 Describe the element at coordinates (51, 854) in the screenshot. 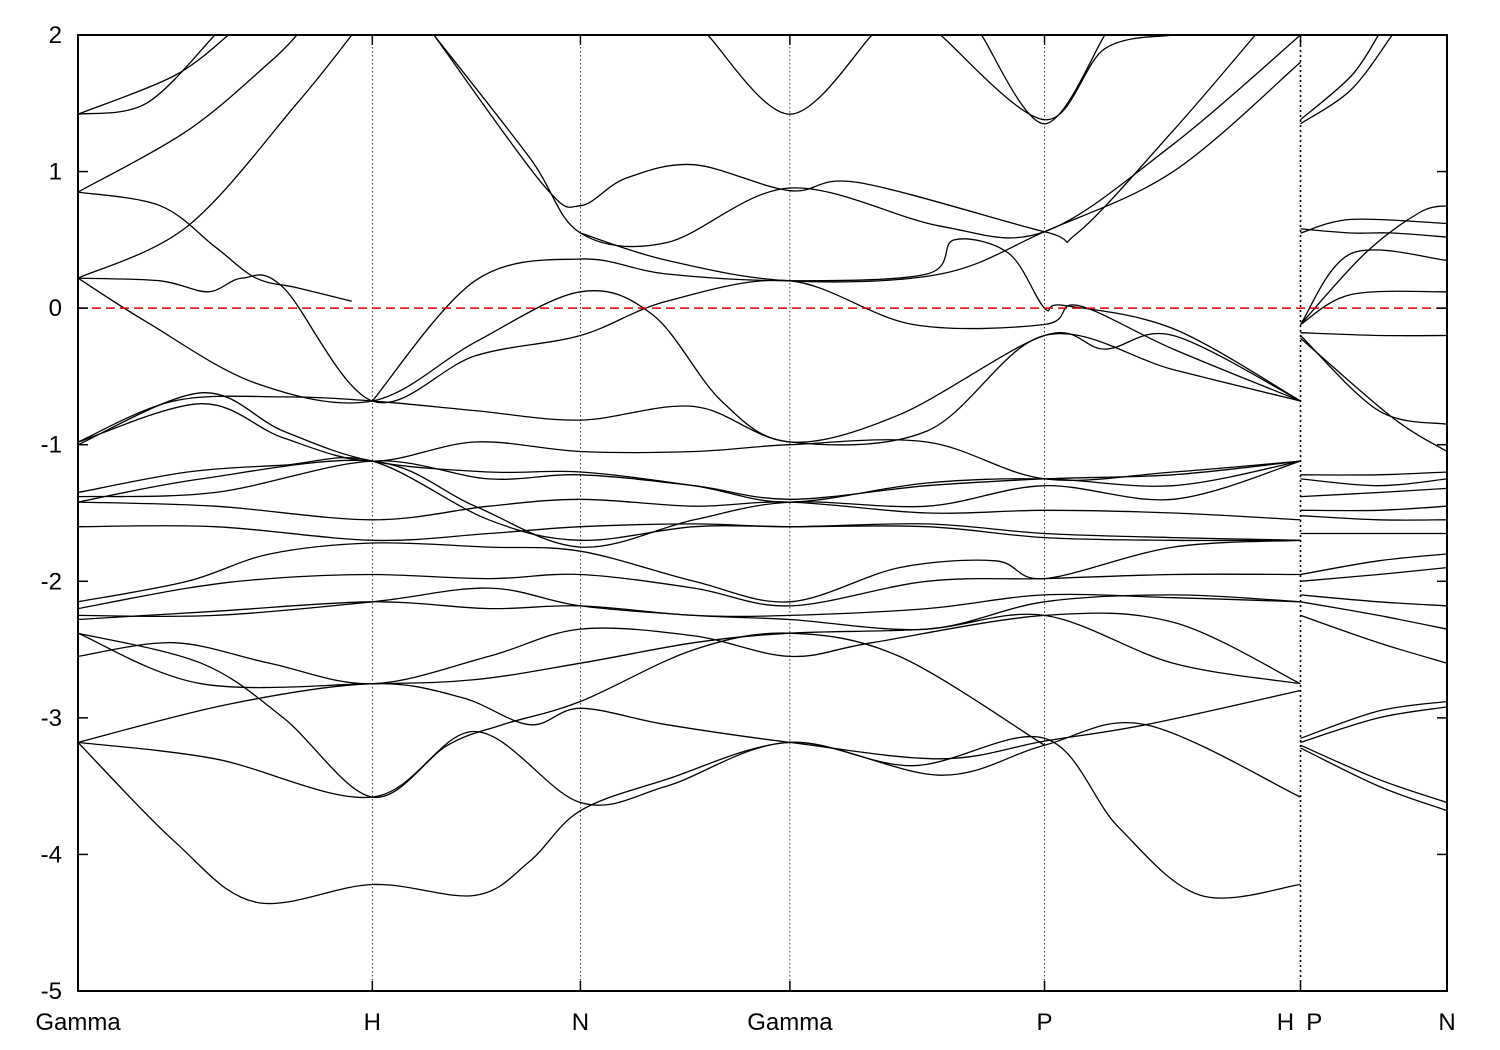

I see `y-tick-label: -4` at that location.